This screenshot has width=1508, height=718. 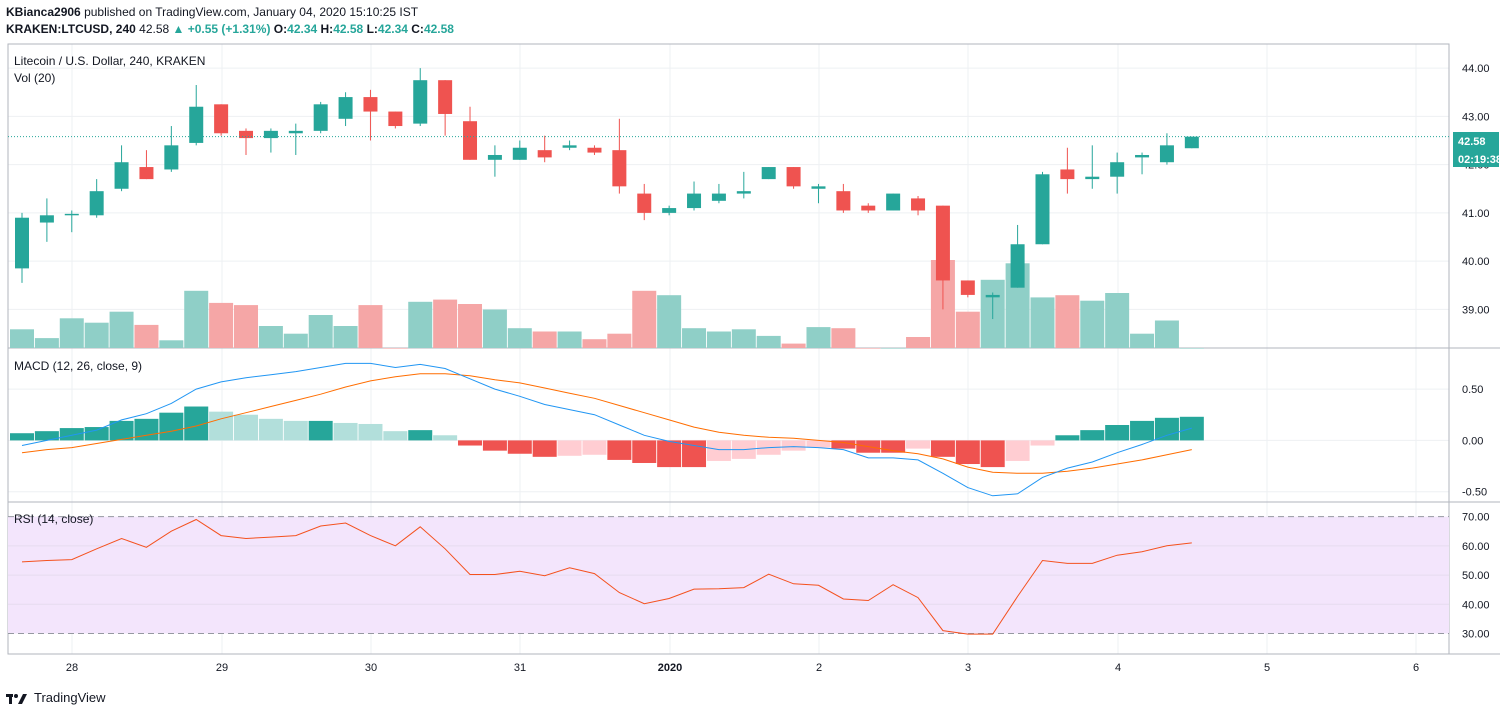 What do you see at coordinates (348, 29) in the screenshot?
I see `high-value: 42.58` at bounding box center [348, 29].